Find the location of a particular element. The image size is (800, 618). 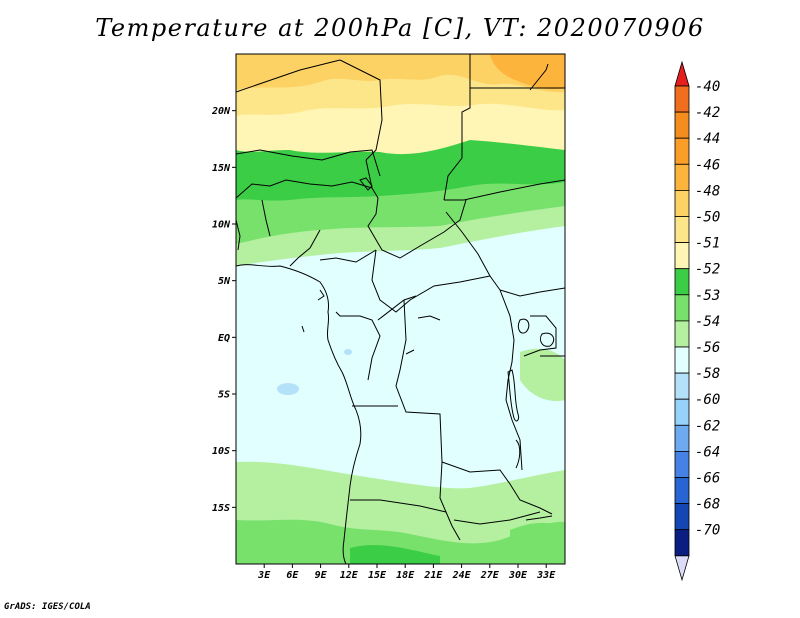

colorbar-label: -50 is located at coordinates (707, 218).